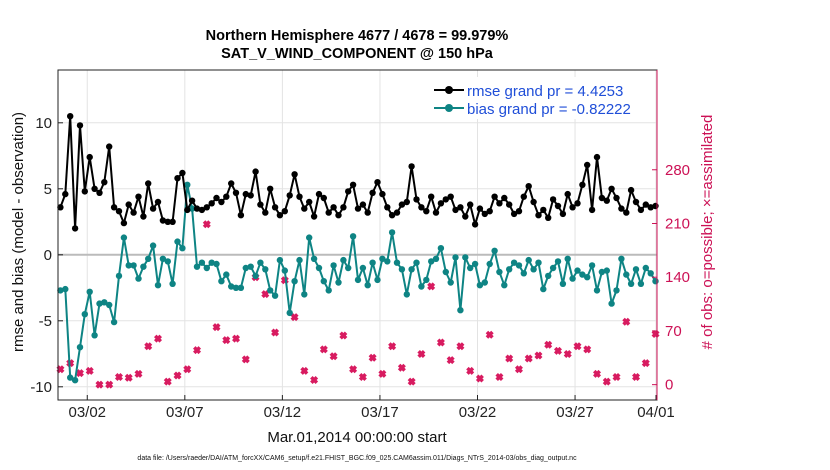  I want to click on x-tick-label: 03/02, so click(87, 412).